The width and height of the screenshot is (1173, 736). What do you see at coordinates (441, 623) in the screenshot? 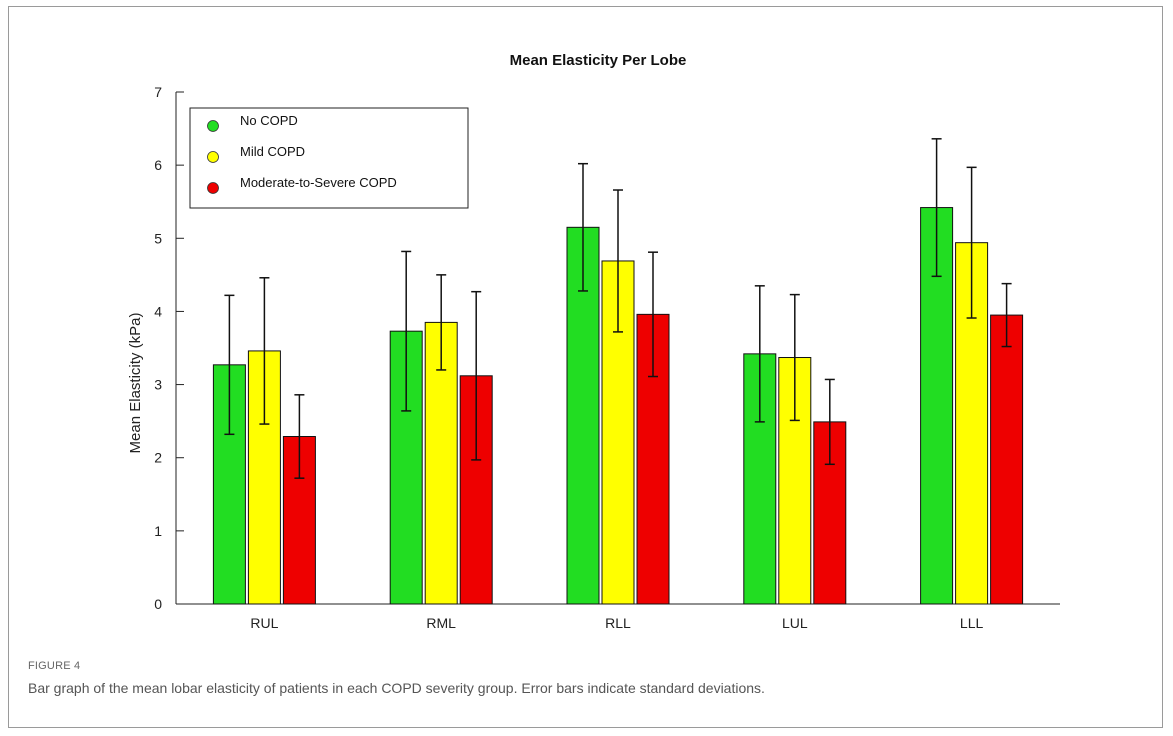
I see `x-tick-label-rml: RML` at bounding box center [441, 623].